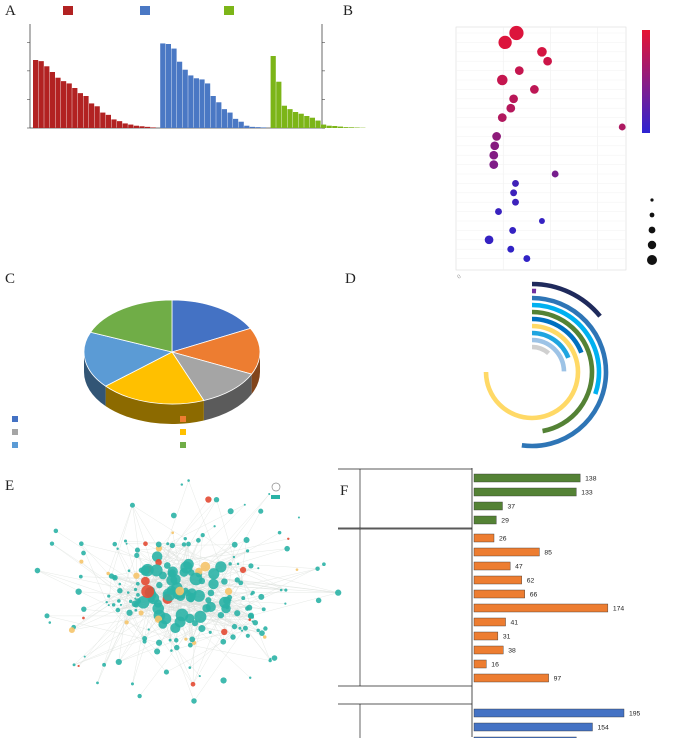 This screenshot has width=685, height=738. Describe the element at coordinates (652, 215) in the screenshot. I see `size-legend-dot` at that location.